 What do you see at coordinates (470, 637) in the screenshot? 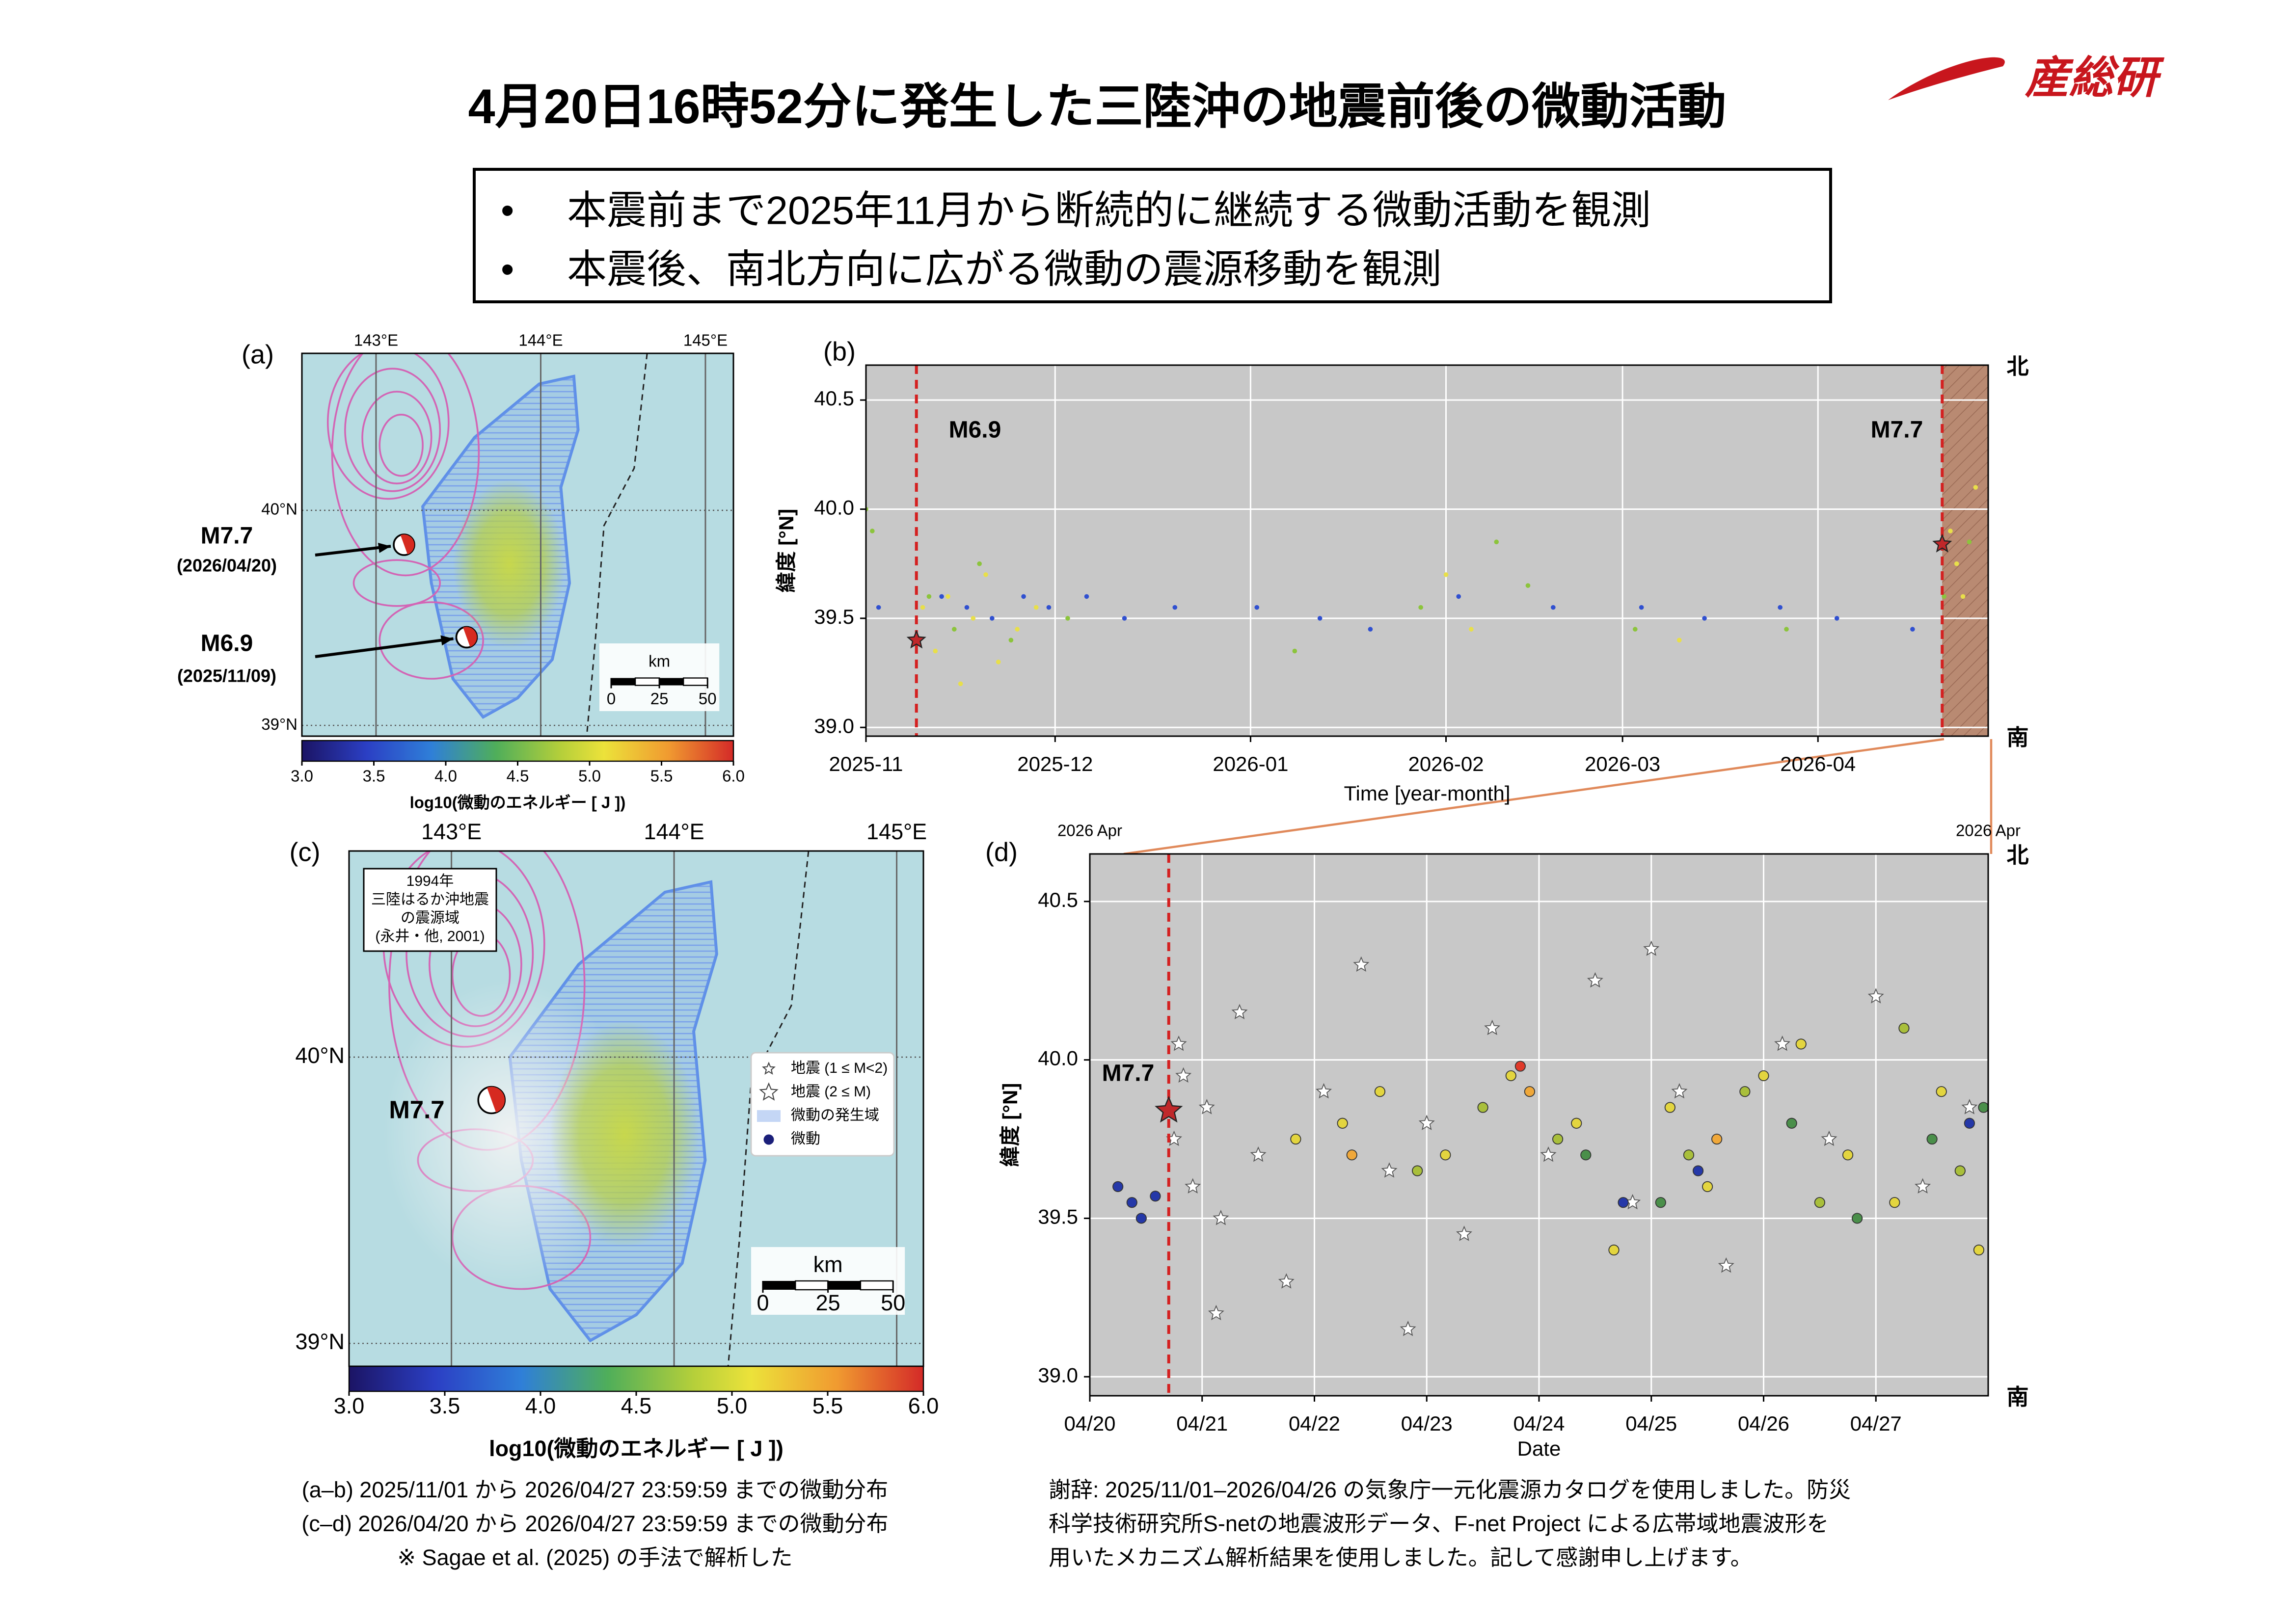
I see `focal-mechanism-quadrant` at bounding box center [470, 637].